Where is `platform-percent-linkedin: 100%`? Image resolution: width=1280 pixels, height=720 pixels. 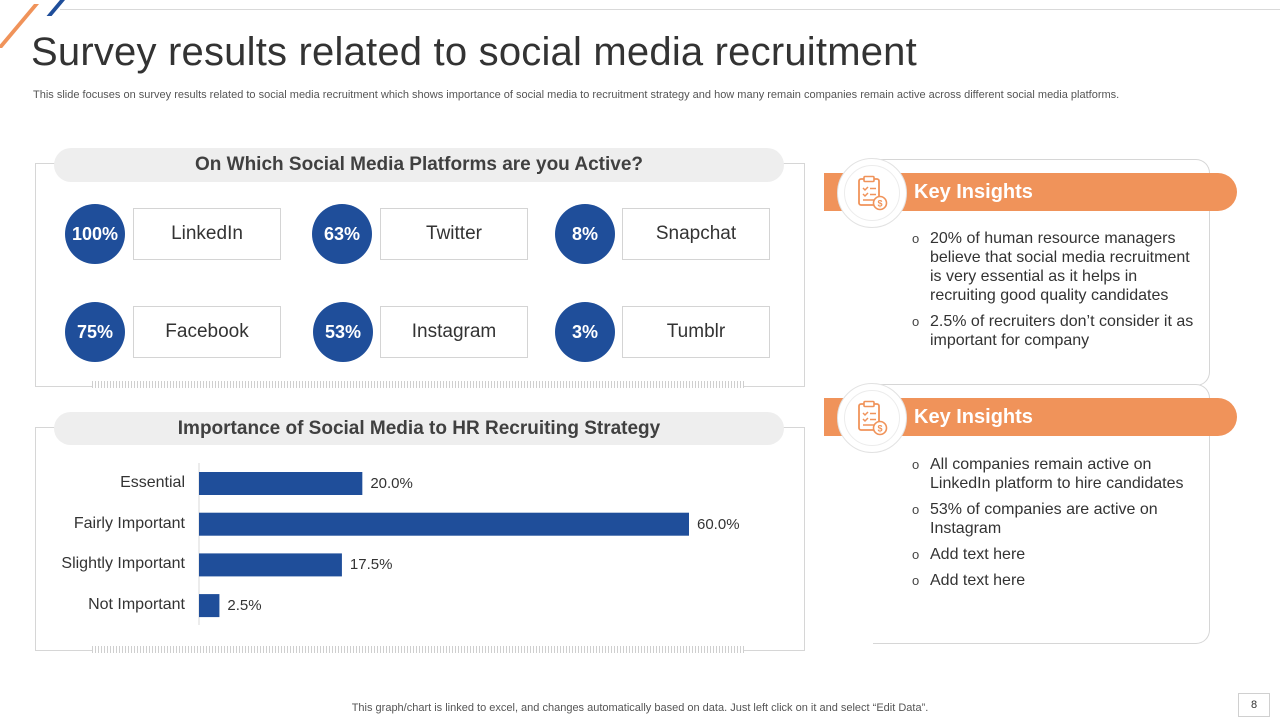 platform-percent-linkedin: 100% is located at coordinates (95, 234).